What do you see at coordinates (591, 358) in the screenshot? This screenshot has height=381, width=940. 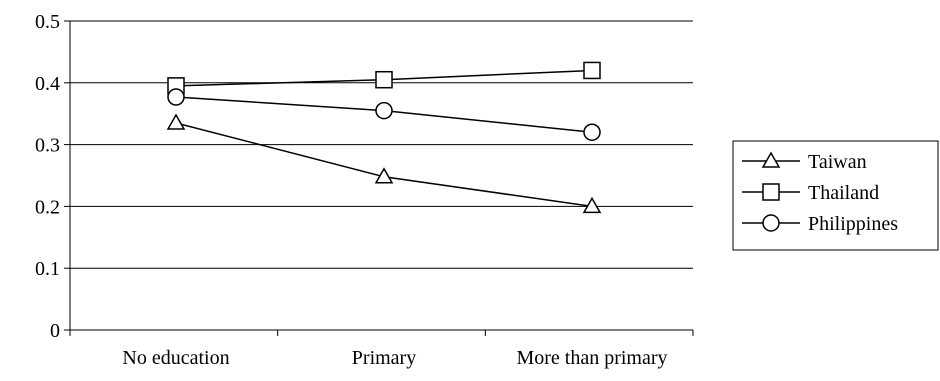 I see `x-tick-label: More than primary` at bounding box center [591, 358].